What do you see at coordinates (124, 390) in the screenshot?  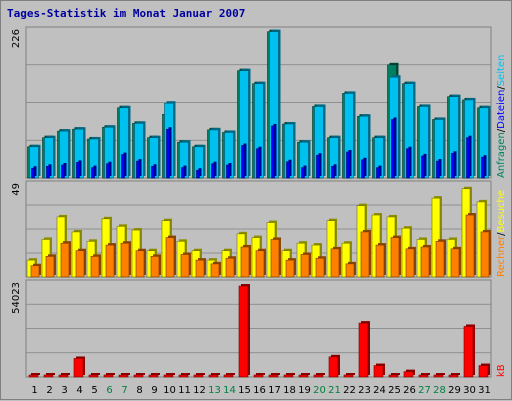 I see `x-tick-label: 7` at bounding box center [124, 390].